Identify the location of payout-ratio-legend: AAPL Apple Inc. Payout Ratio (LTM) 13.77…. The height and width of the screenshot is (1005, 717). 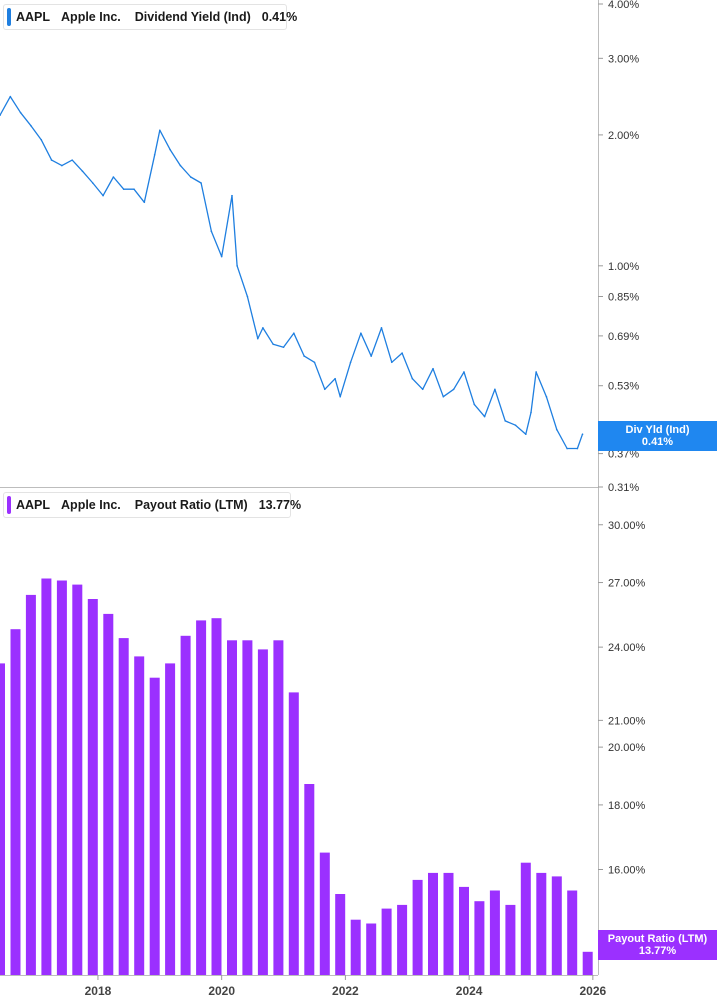
(152, 505).